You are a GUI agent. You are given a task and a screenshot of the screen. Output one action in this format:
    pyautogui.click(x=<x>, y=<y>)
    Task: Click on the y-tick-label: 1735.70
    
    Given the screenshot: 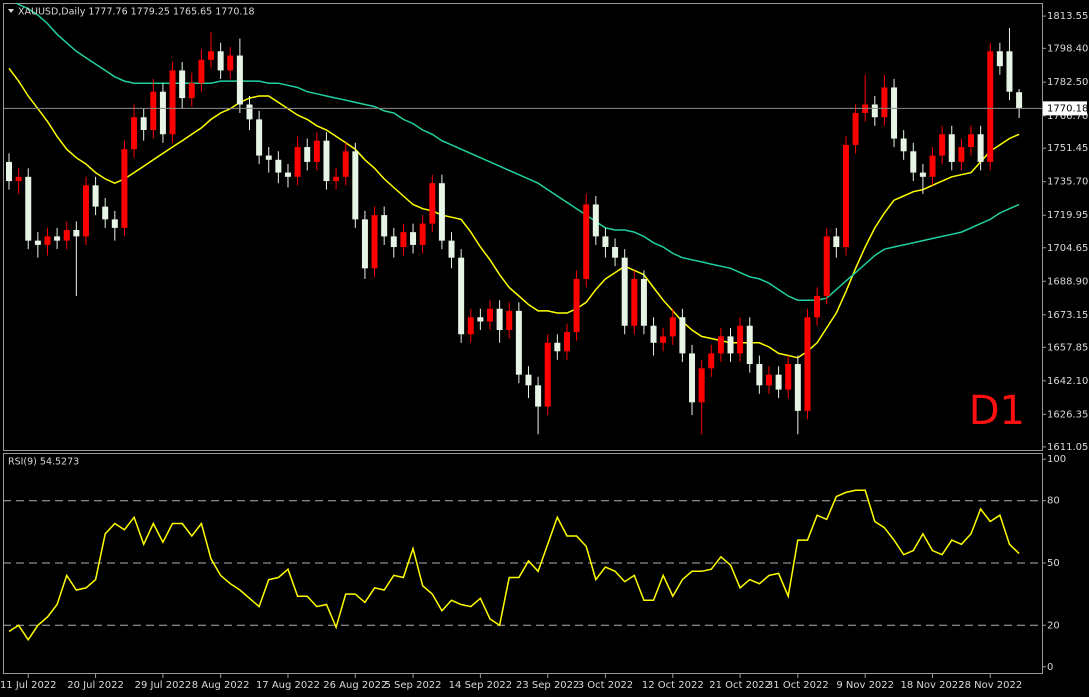 What is the action you would take?
    pyautogui.click(x=1067, y=182)
    